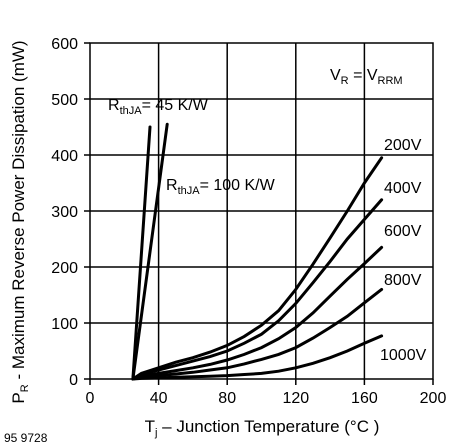  Describe the element at coordinates (262, 428) in the screenshot. I see `x-axis-title: Tj – Junction Temperature (°C )` at that location.